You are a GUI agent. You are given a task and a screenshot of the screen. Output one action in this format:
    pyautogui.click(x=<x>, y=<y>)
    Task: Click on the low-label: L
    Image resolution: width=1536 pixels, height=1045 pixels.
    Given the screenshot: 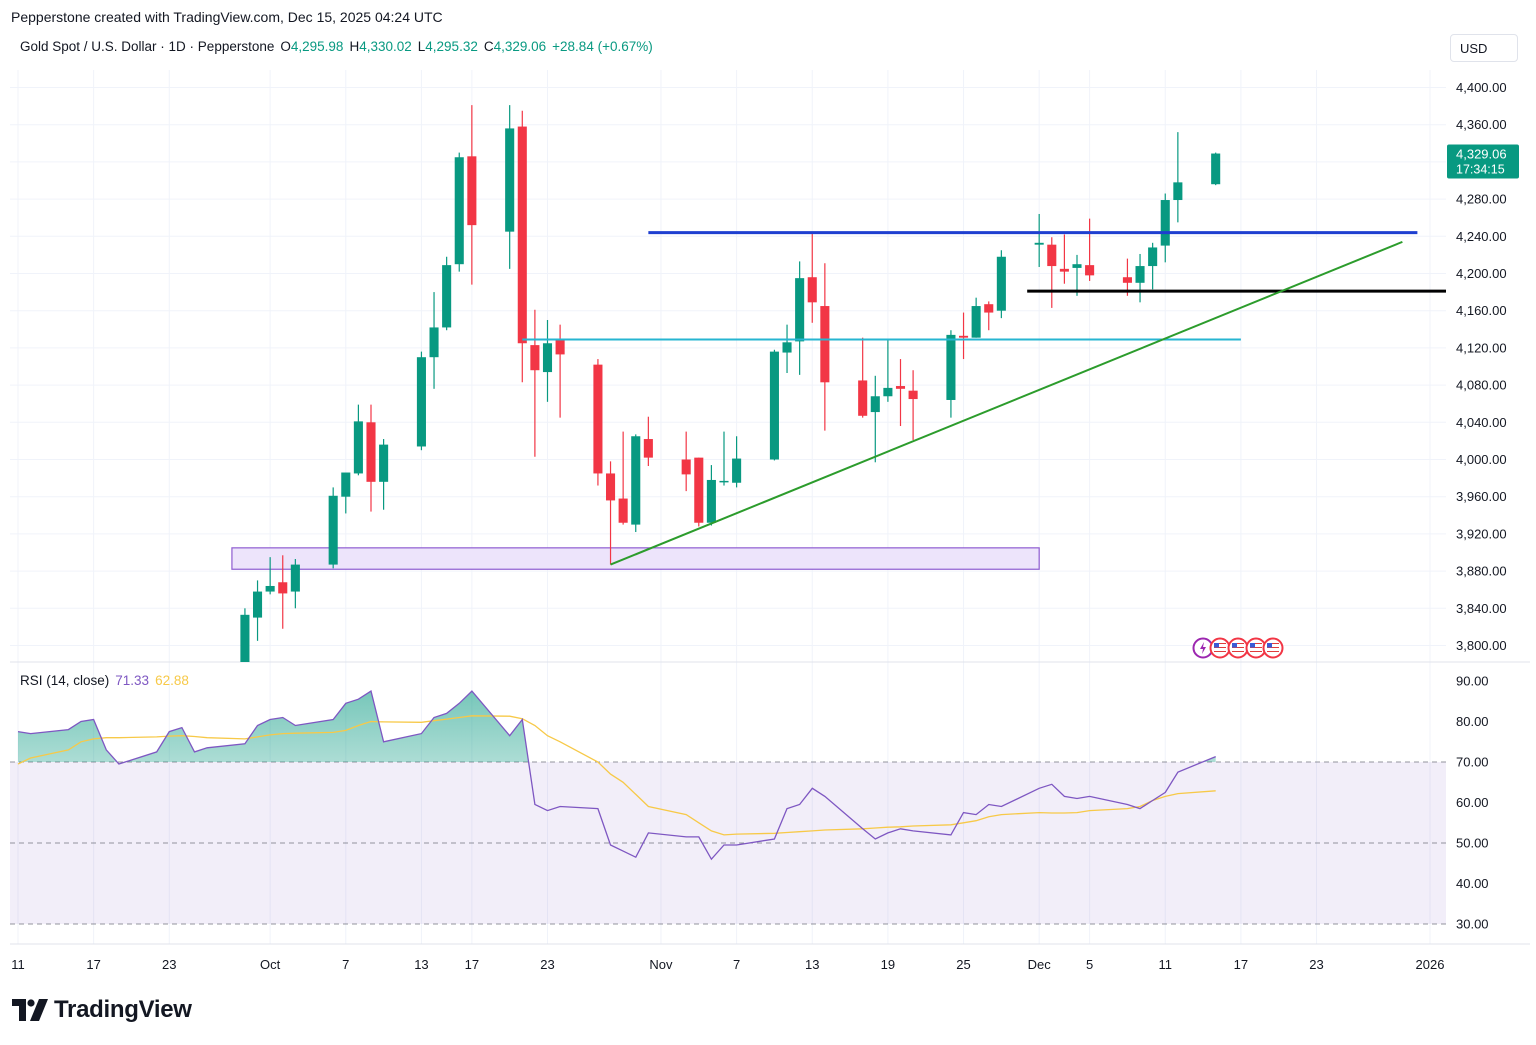 What is the action you would take?
    pyautogui.click(x=421, y=46)
    